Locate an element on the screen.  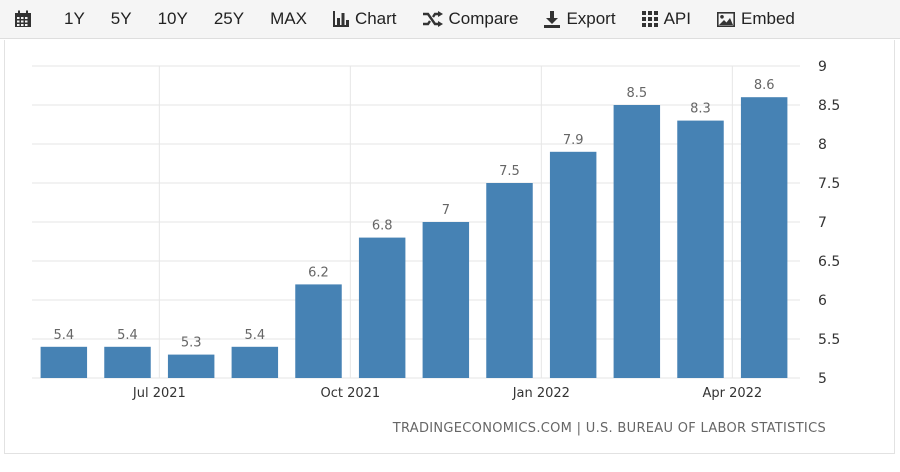
range-5y-button: 5Y is located at coordinates (121, 18).